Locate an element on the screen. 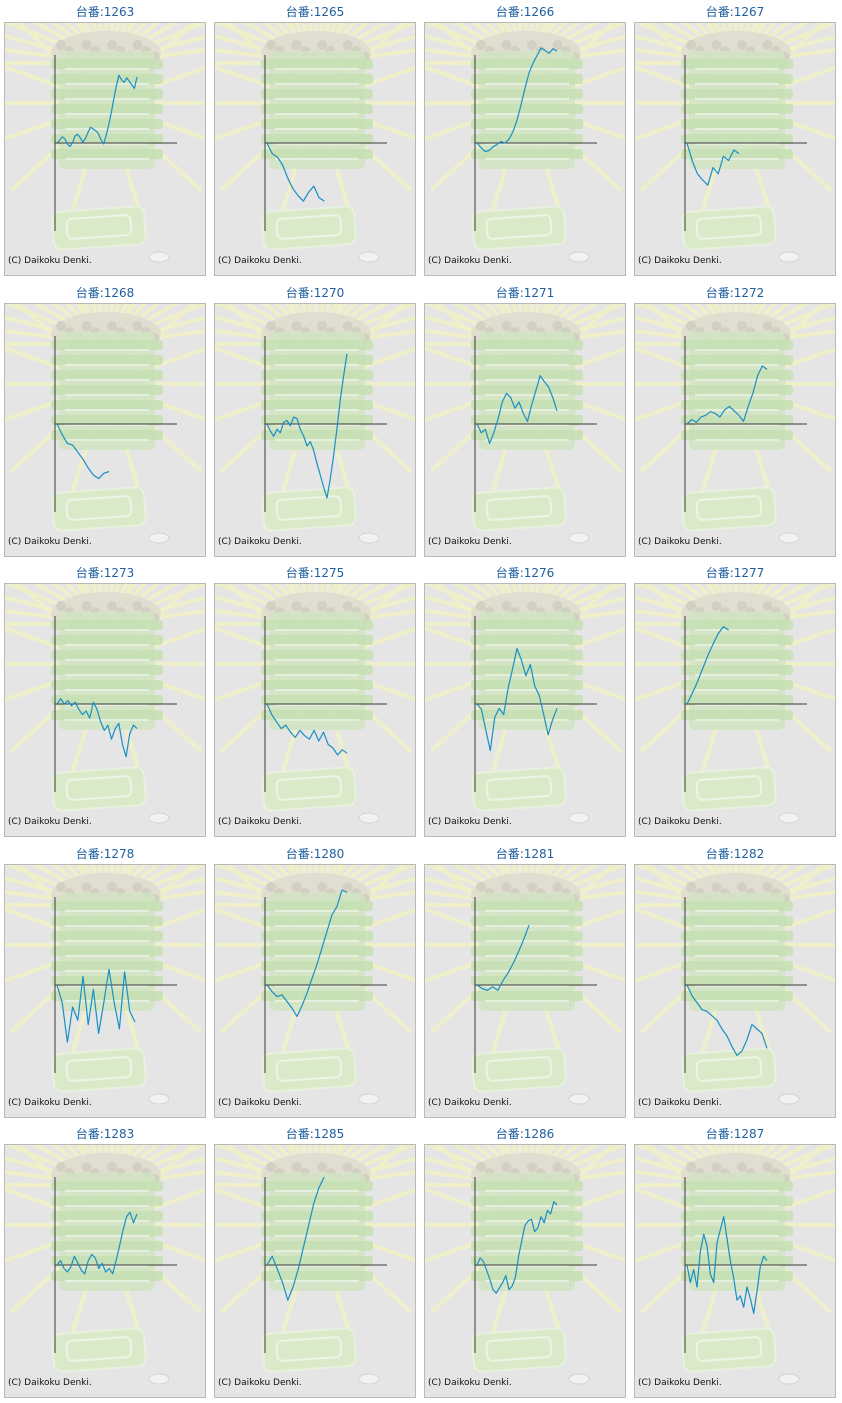 Image resolution: width=842 pixels, height=1403 pixels. chart-cell: 台番:1278 (C) Daikoku Denki. is located at coordinates (105, 981).